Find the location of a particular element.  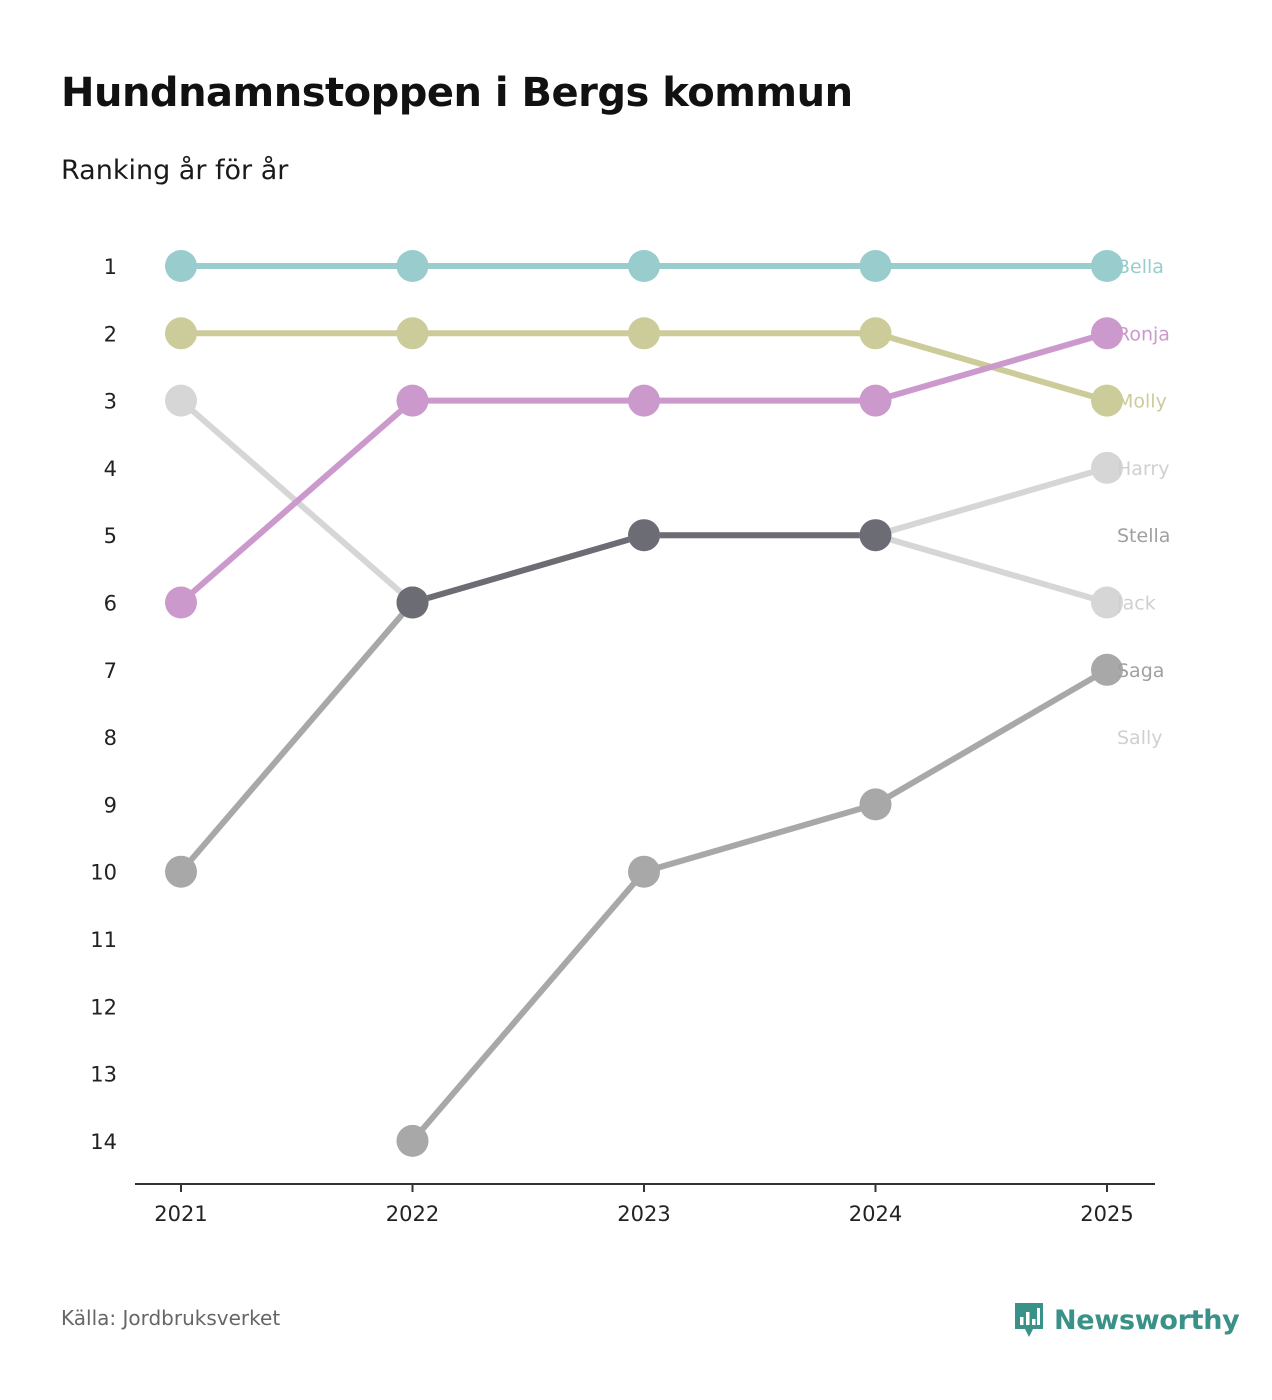

data-point-harry is located at coordinates (1107, 467).